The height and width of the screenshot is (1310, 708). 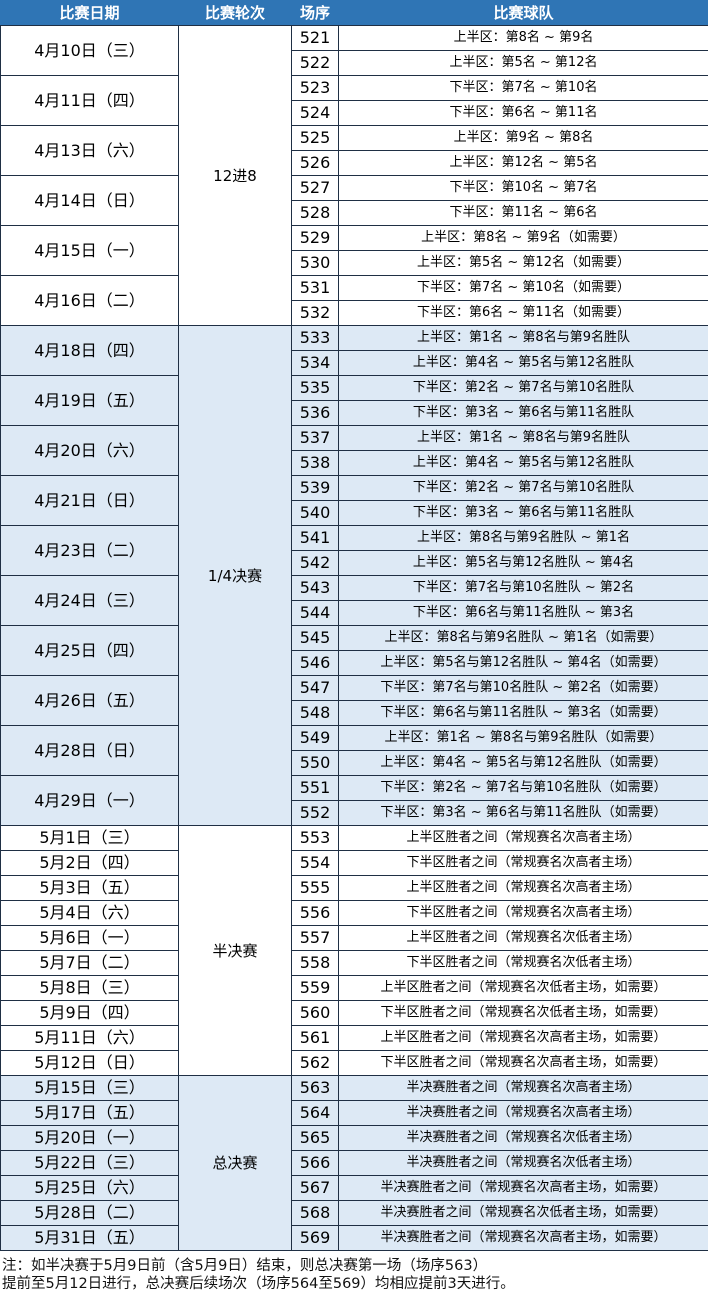 I want to click on table-row: 5月4日（六） 556 下半区胜者之间（常规赛名次高者主场）, so click(x=354, y=913).